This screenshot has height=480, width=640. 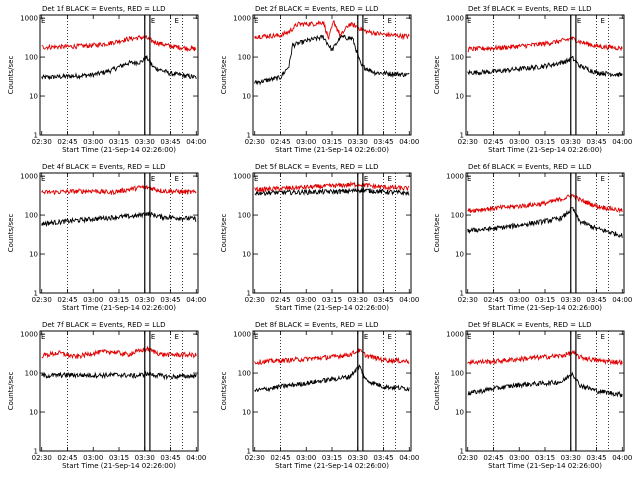 I want to click on panel-title: Det 3f BLACK = Events, RED = LLD, so click(x=529, y=9).